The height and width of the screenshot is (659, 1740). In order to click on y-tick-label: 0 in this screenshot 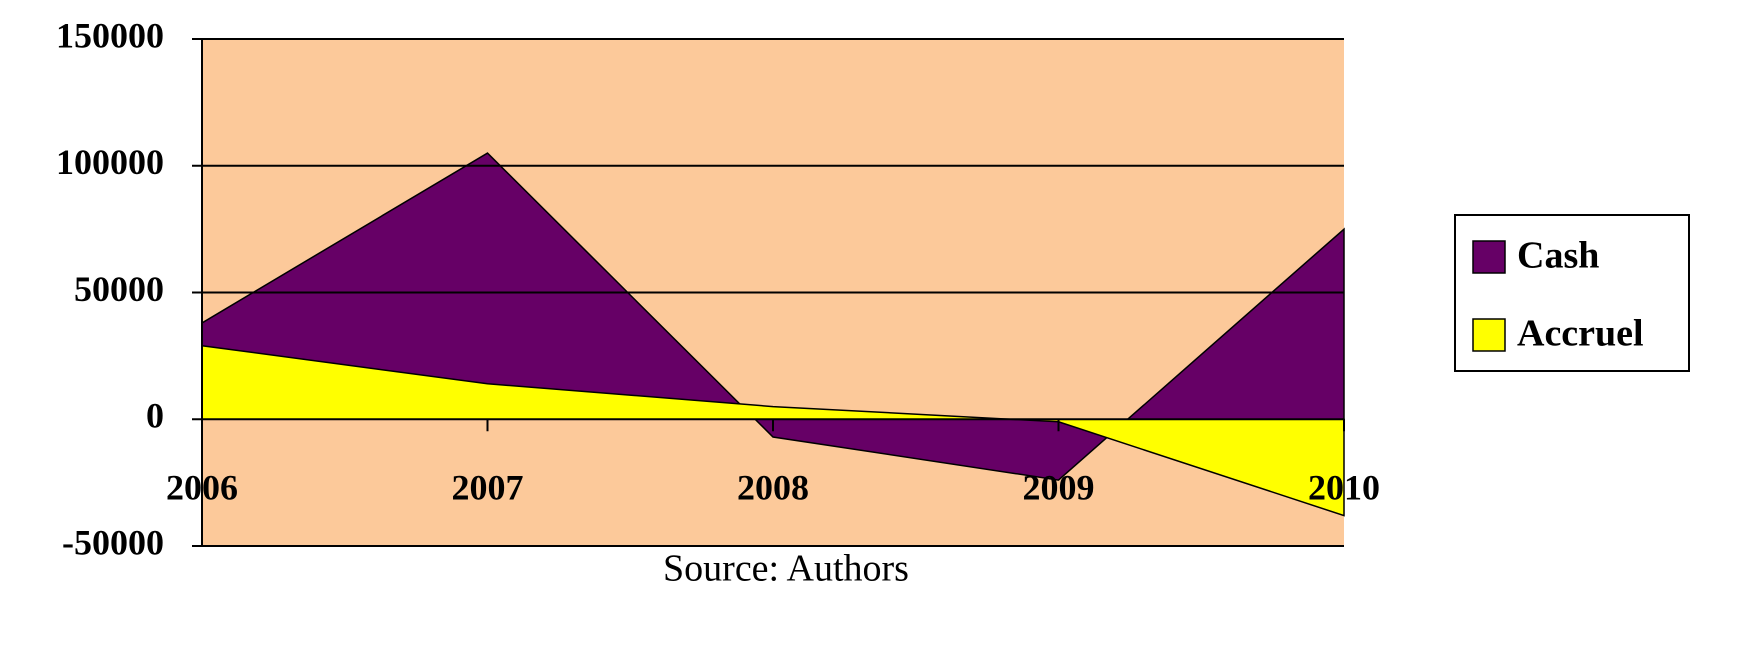, I will do `click(155, 416)`.